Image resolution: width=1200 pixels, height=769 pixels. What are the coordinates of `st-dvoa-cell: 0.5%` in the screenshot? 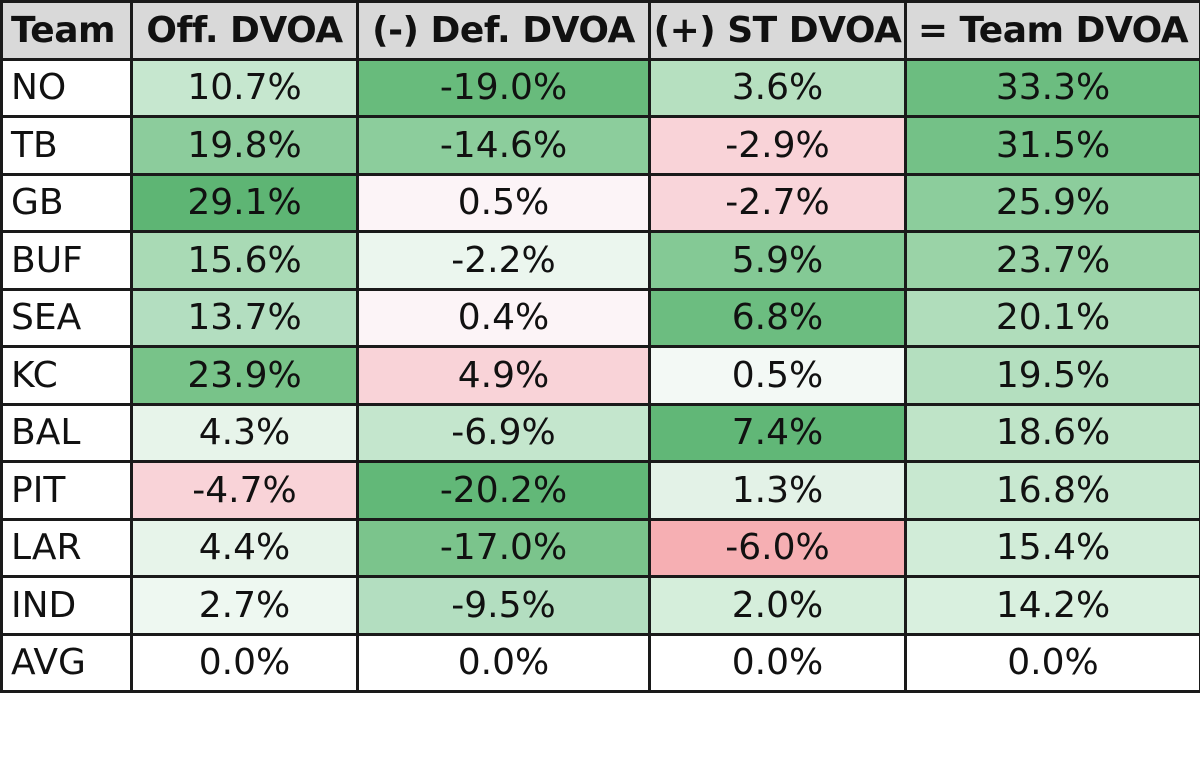 It's located at (777, 375).